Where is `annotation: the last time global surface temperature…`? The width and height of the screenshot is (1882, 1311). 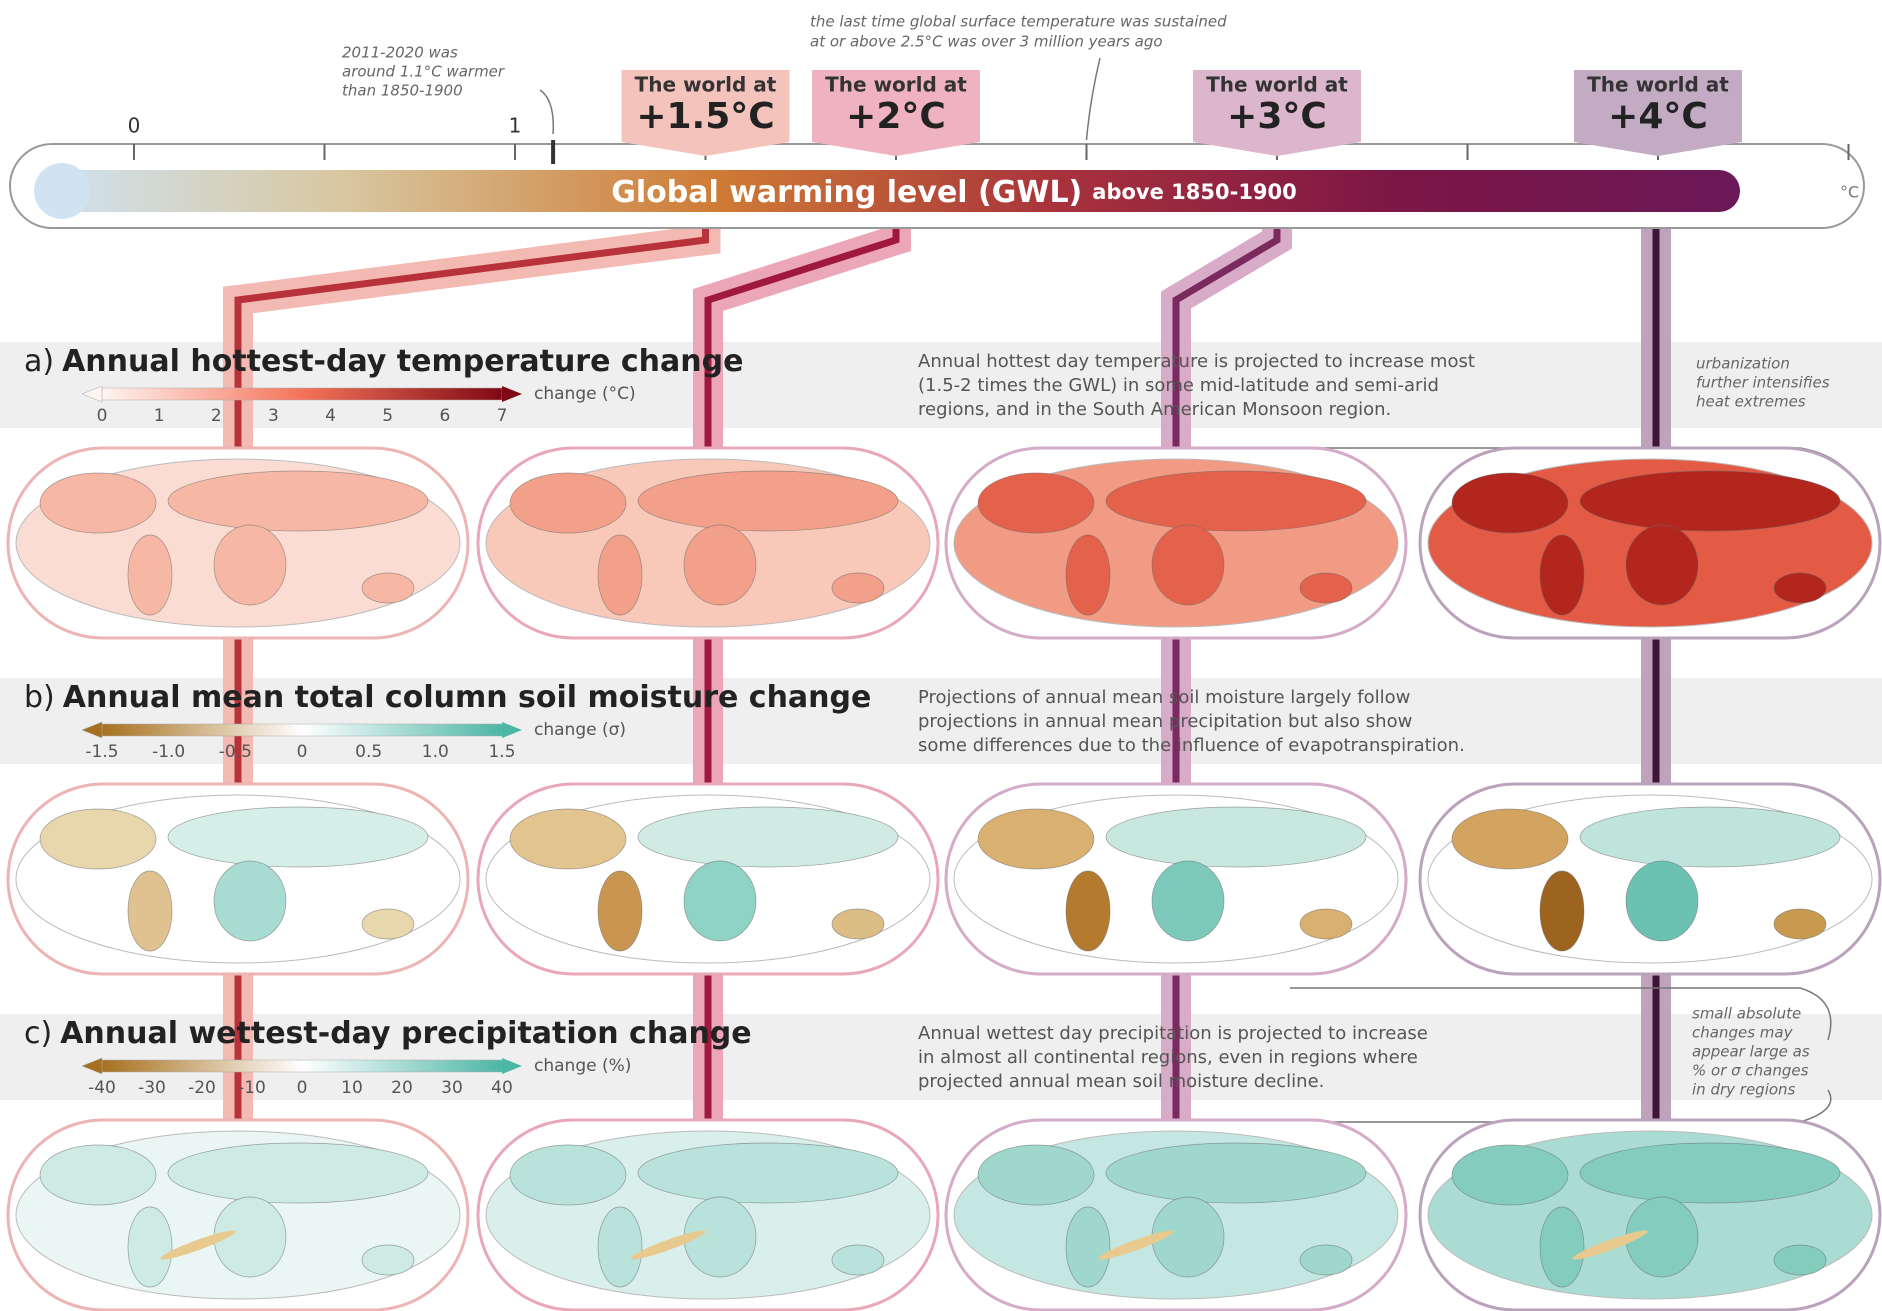
annotation: the last time global surface temperature… is located at coordinates (1018, 22).